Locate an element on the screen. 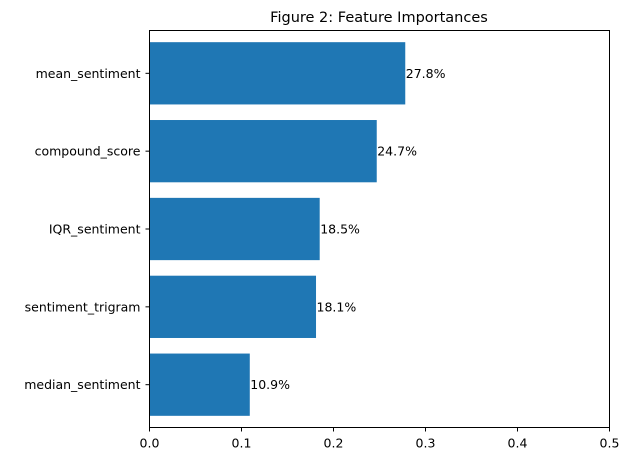  chart-title: Figure 2: Feature Importances is located at coordinates (379, 18).